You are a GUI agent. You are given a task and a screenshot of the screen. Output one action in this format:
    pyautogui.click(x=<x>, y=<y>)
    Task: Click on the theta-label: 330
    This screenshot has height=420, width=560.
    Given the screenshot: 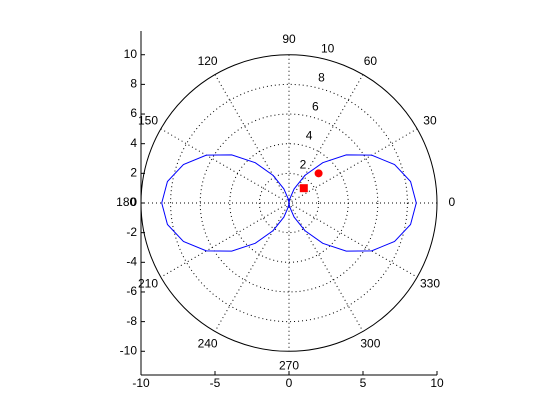 What is the action you would take?
    pyautogui.click(x=430, y=284)
    